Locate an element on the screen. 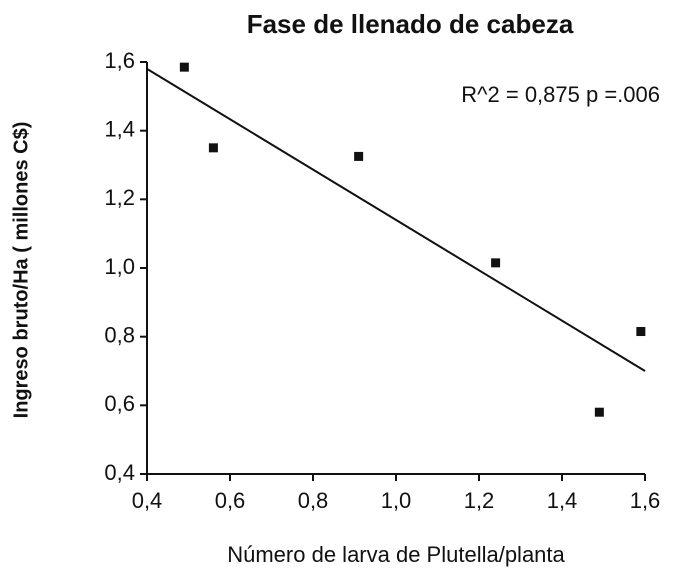 Image resolution: width=693 pixels, height=585 pixels. y-tick-label: 1,6 is located at coordinates (119, 60).